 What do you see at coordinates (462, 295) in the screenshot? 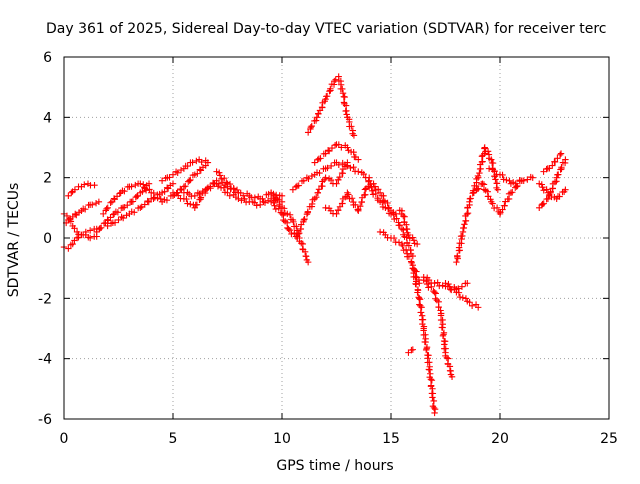
I see `data-series-s25` at bounding box center [462, 295].